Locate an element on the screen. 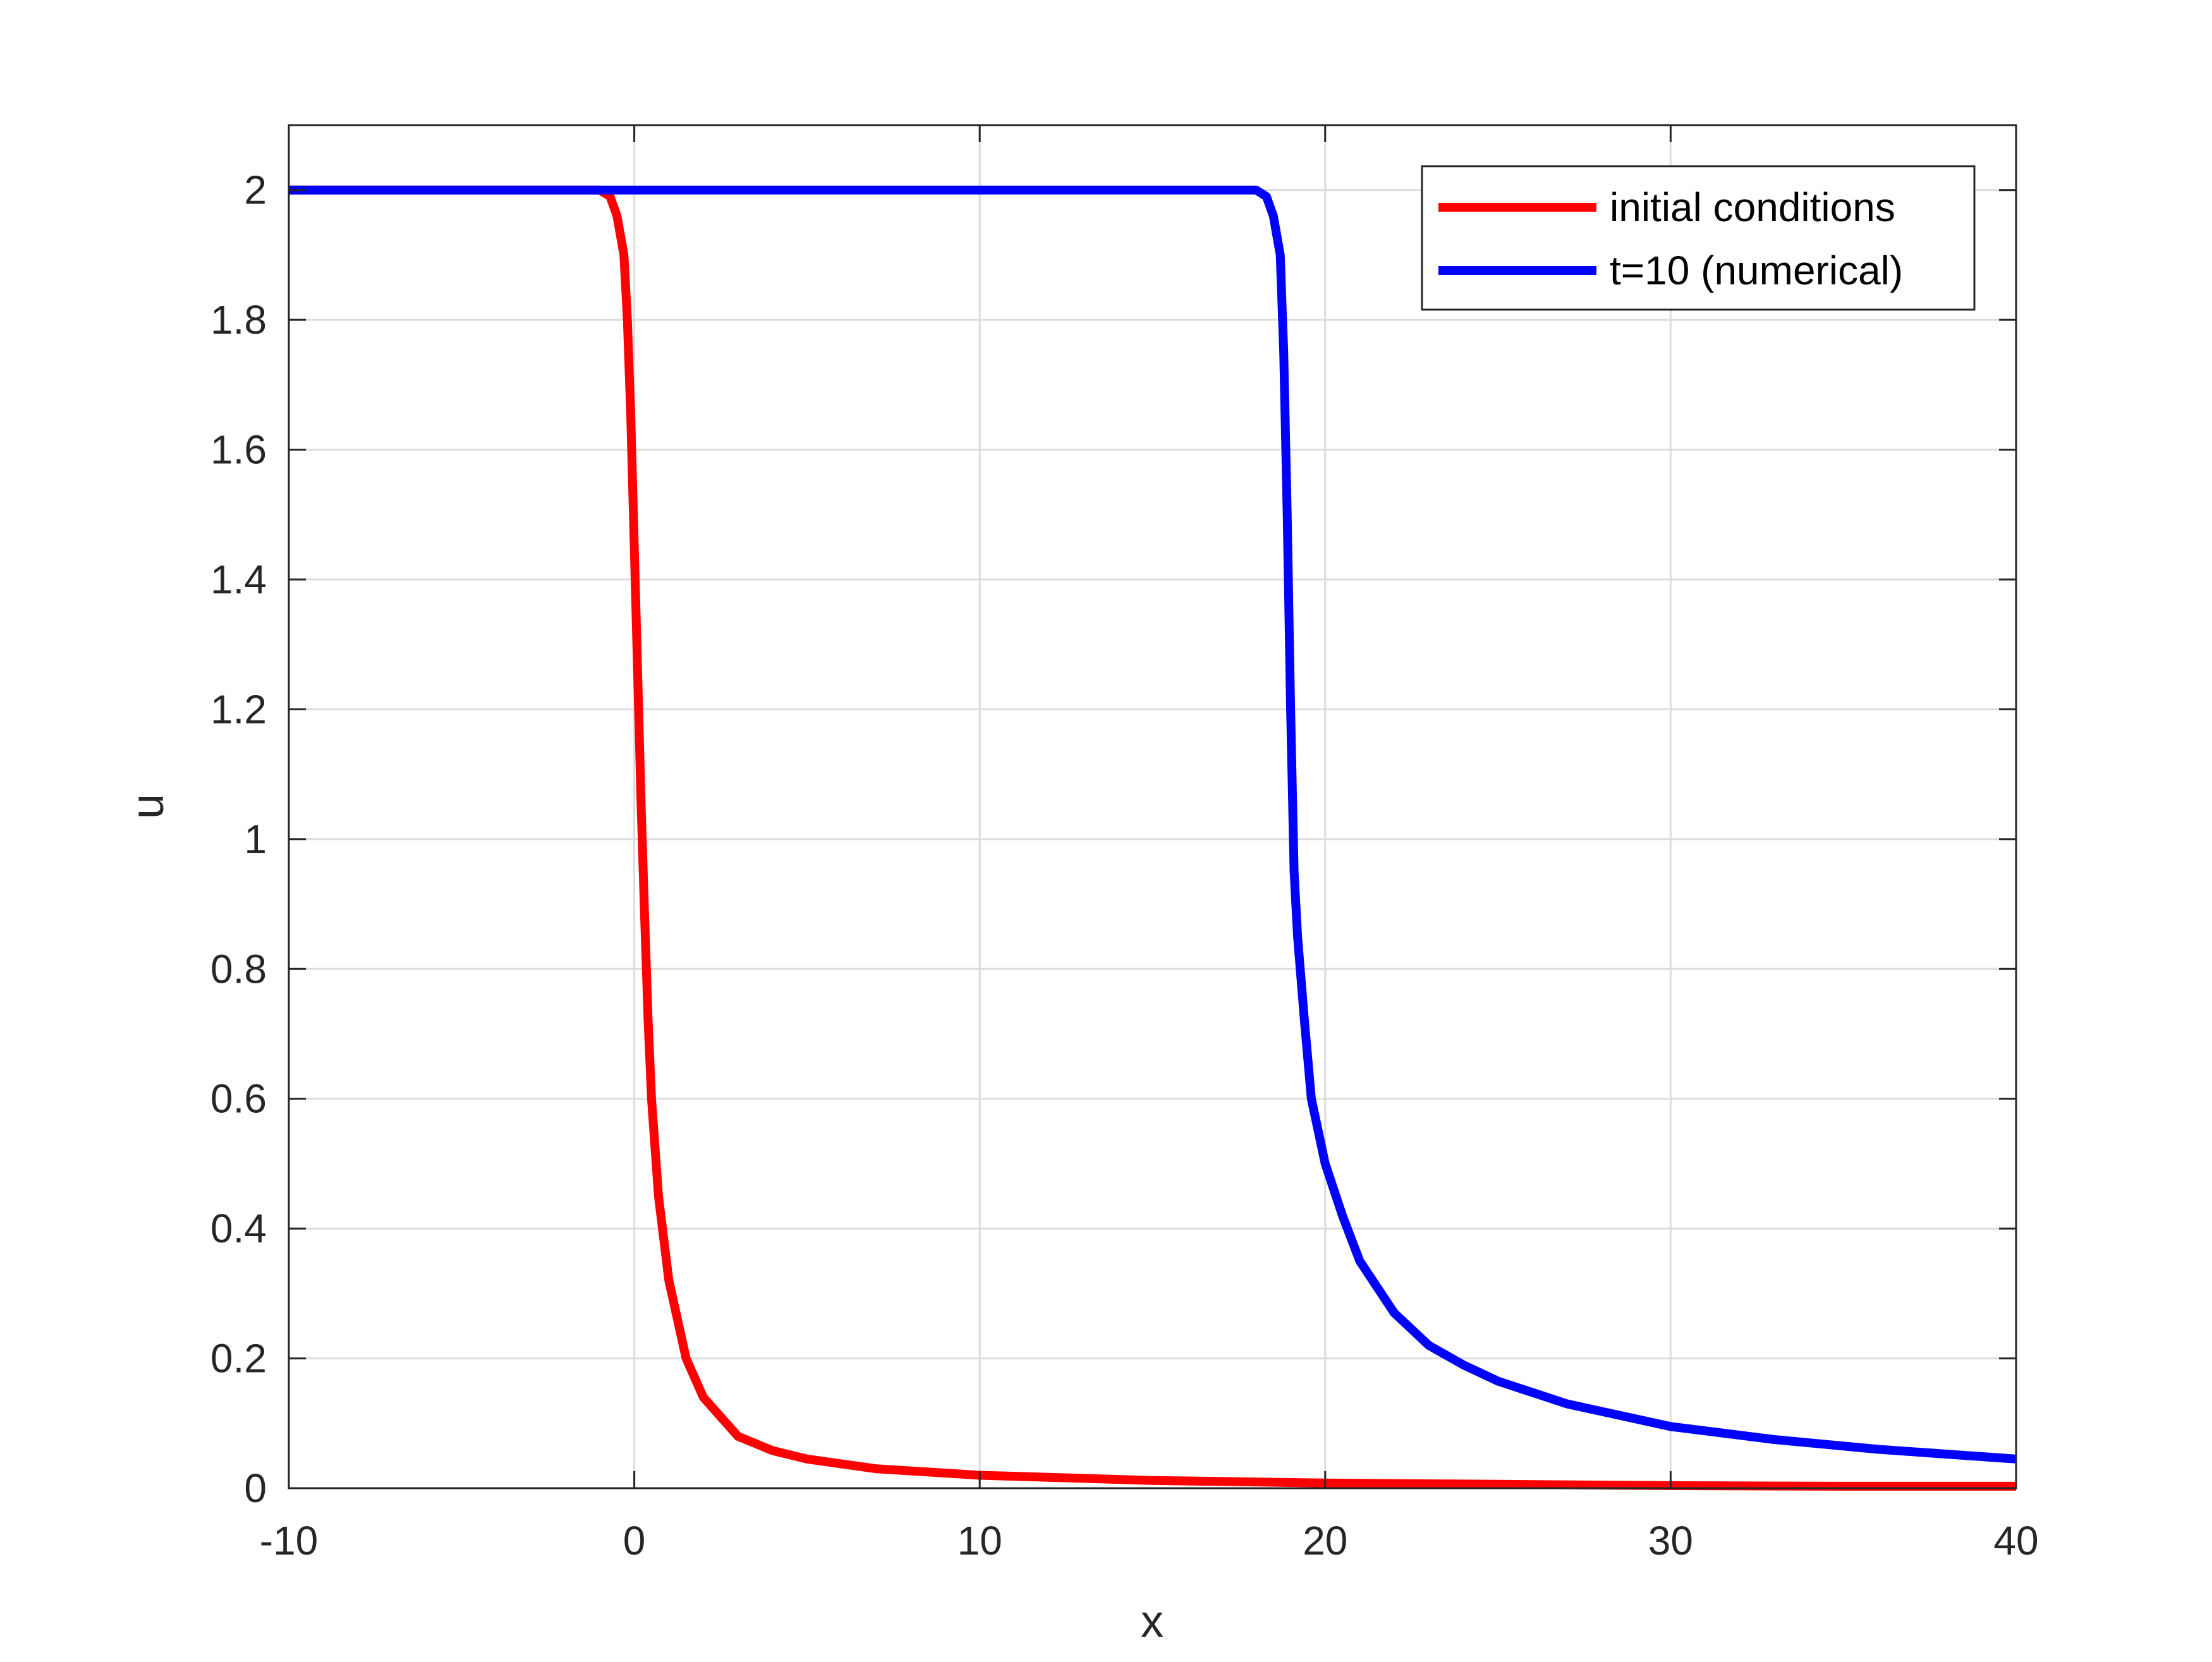 This screenshot has height=1662, width=2212. y-tick-label: 1 is located at coordinates (255, 839).